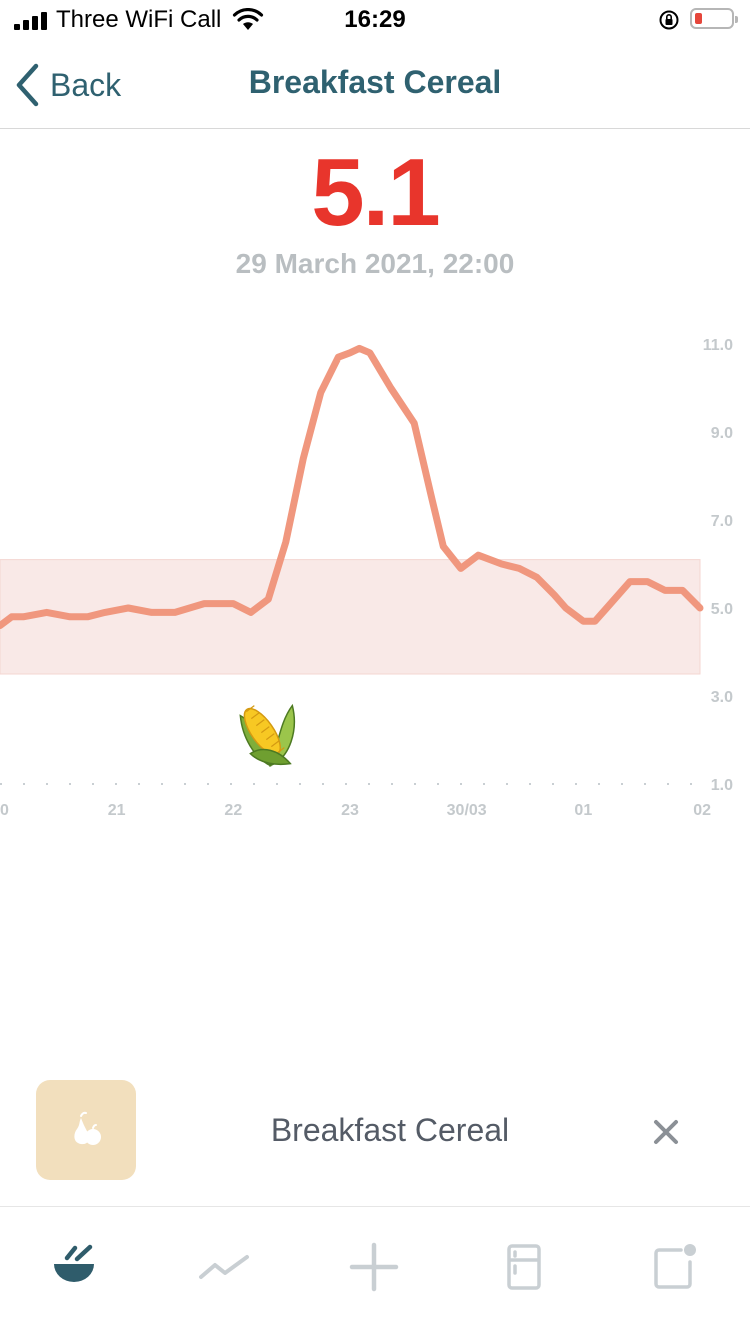 Image resolution: width=750 pixels, height=1334 pixels. I want to click on fruit-icon, so click(87, 1128).